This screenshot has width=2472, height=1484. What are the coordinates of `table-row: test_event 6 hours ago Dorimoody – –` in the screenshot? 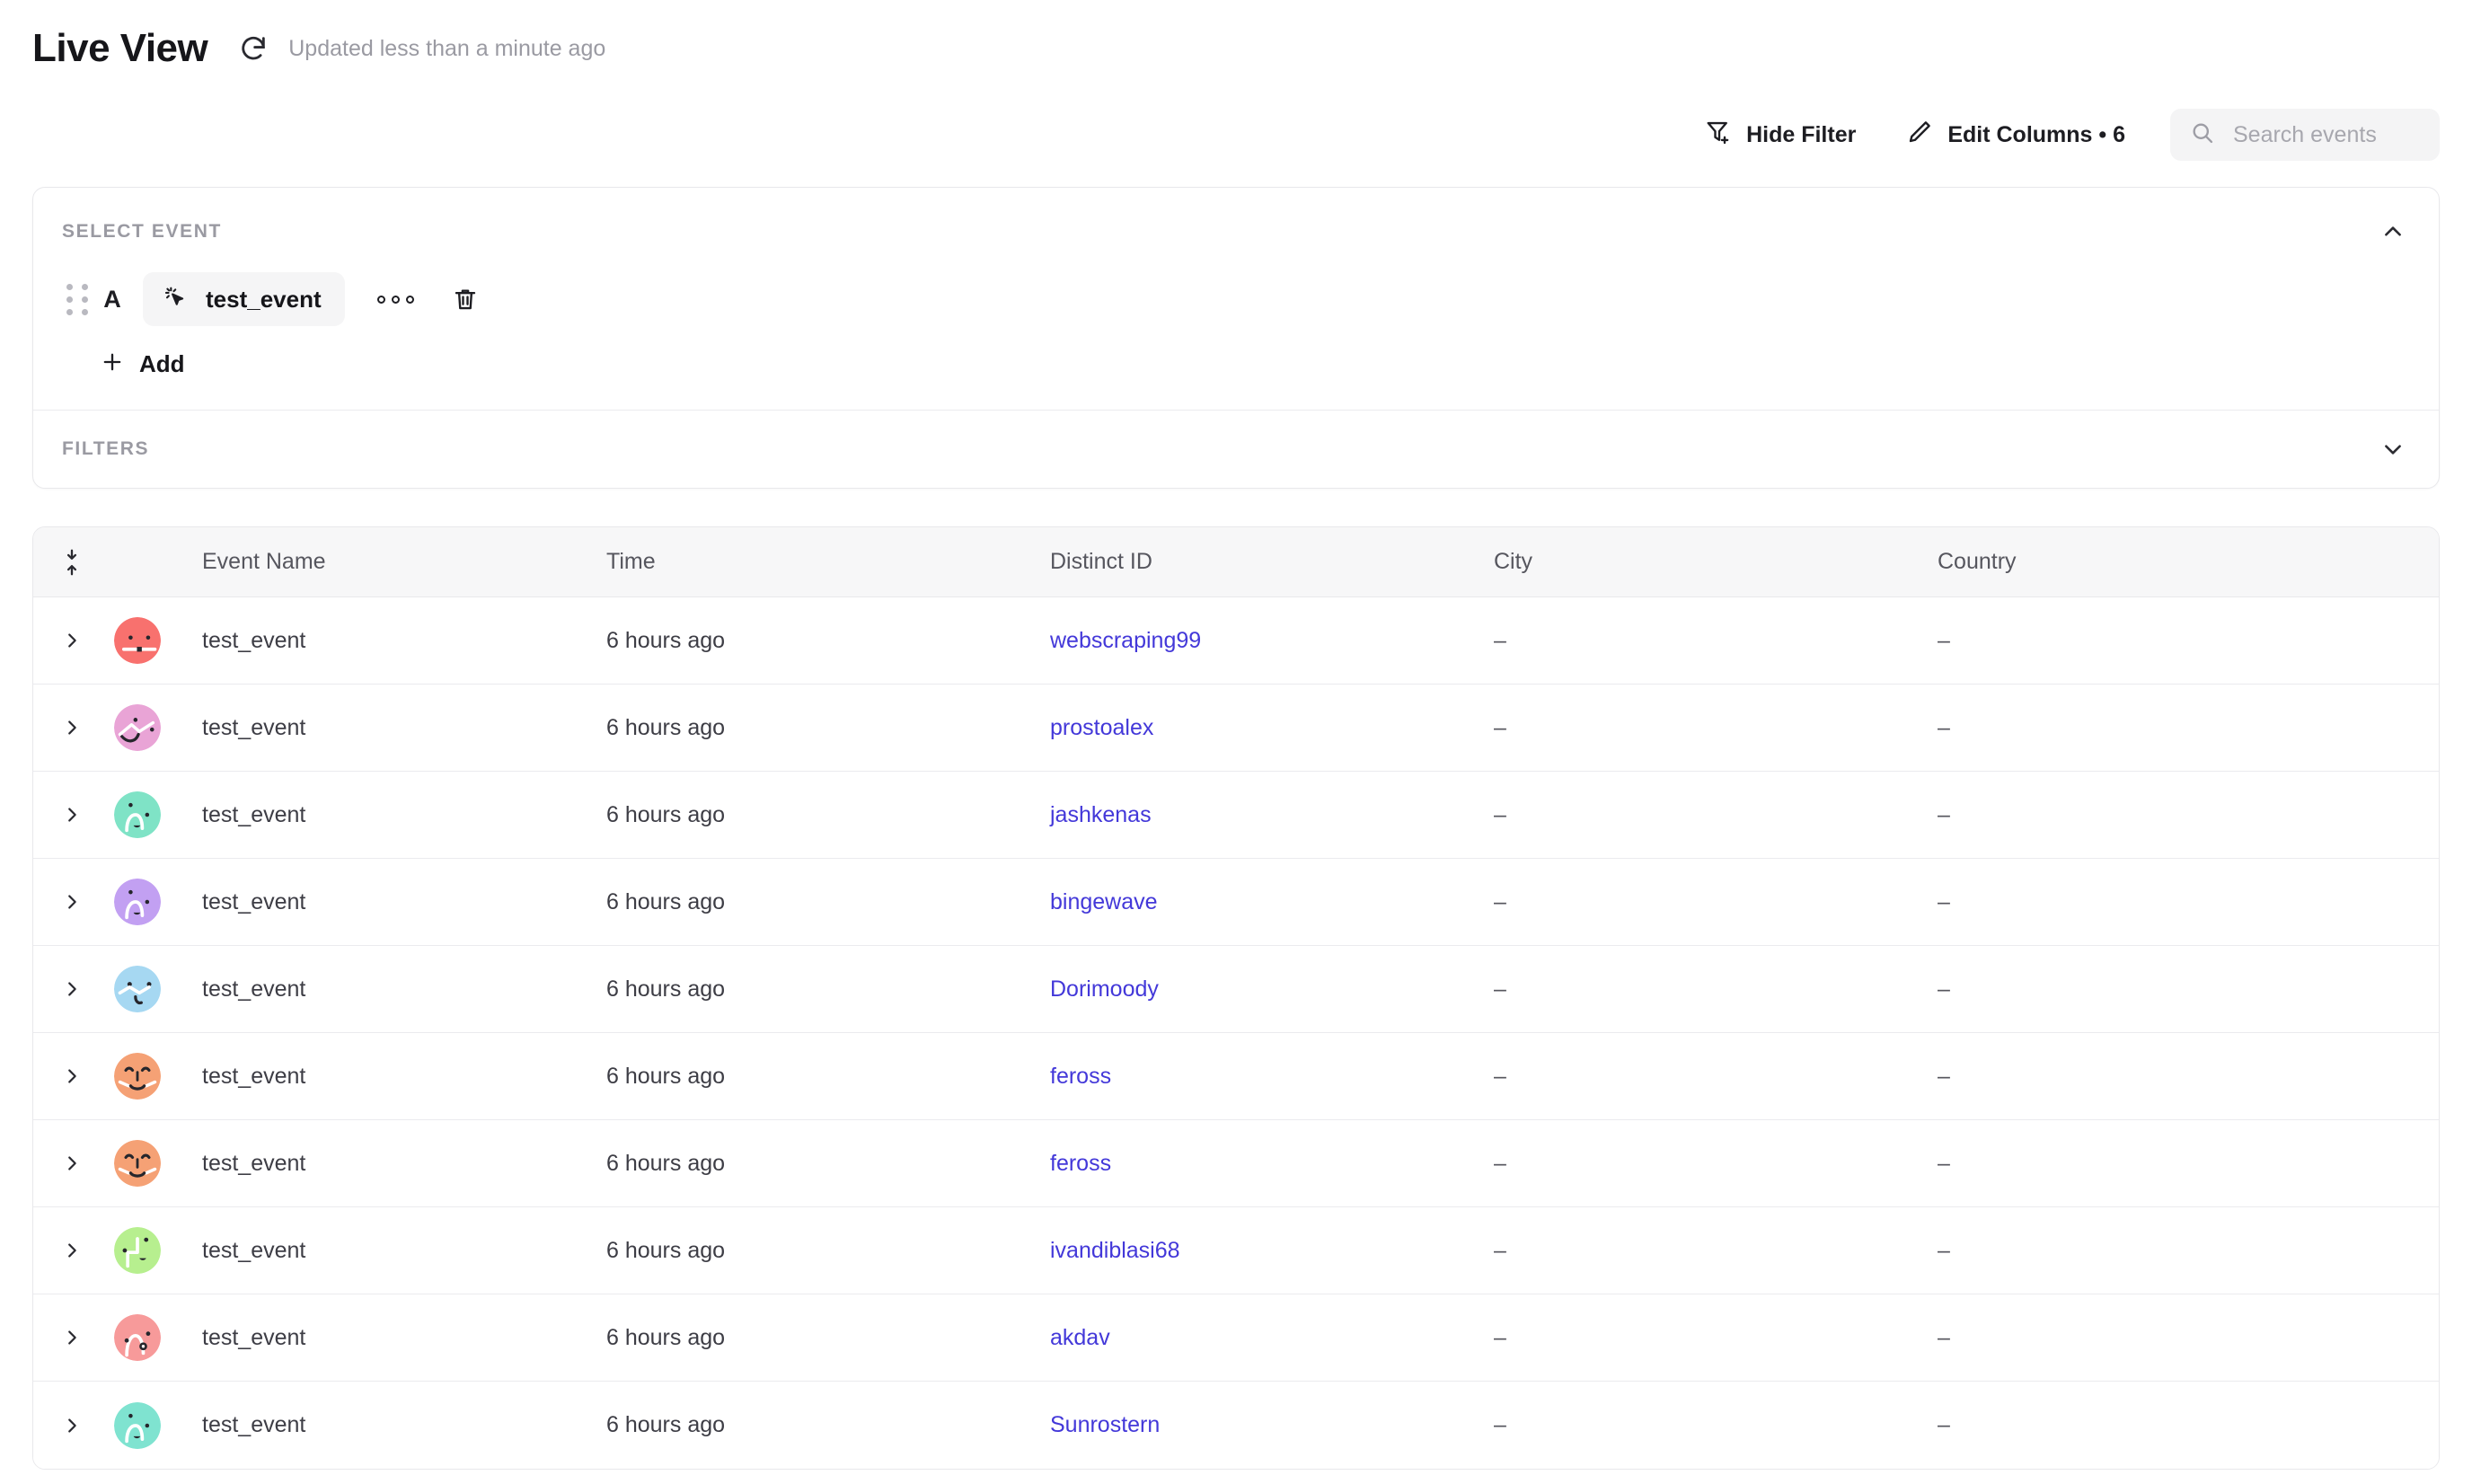 It's located at (1236, 989).